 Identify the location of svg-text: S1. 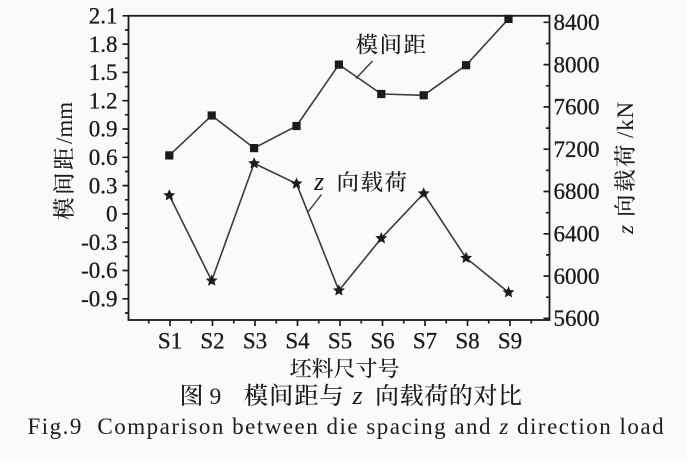
(170, 341).